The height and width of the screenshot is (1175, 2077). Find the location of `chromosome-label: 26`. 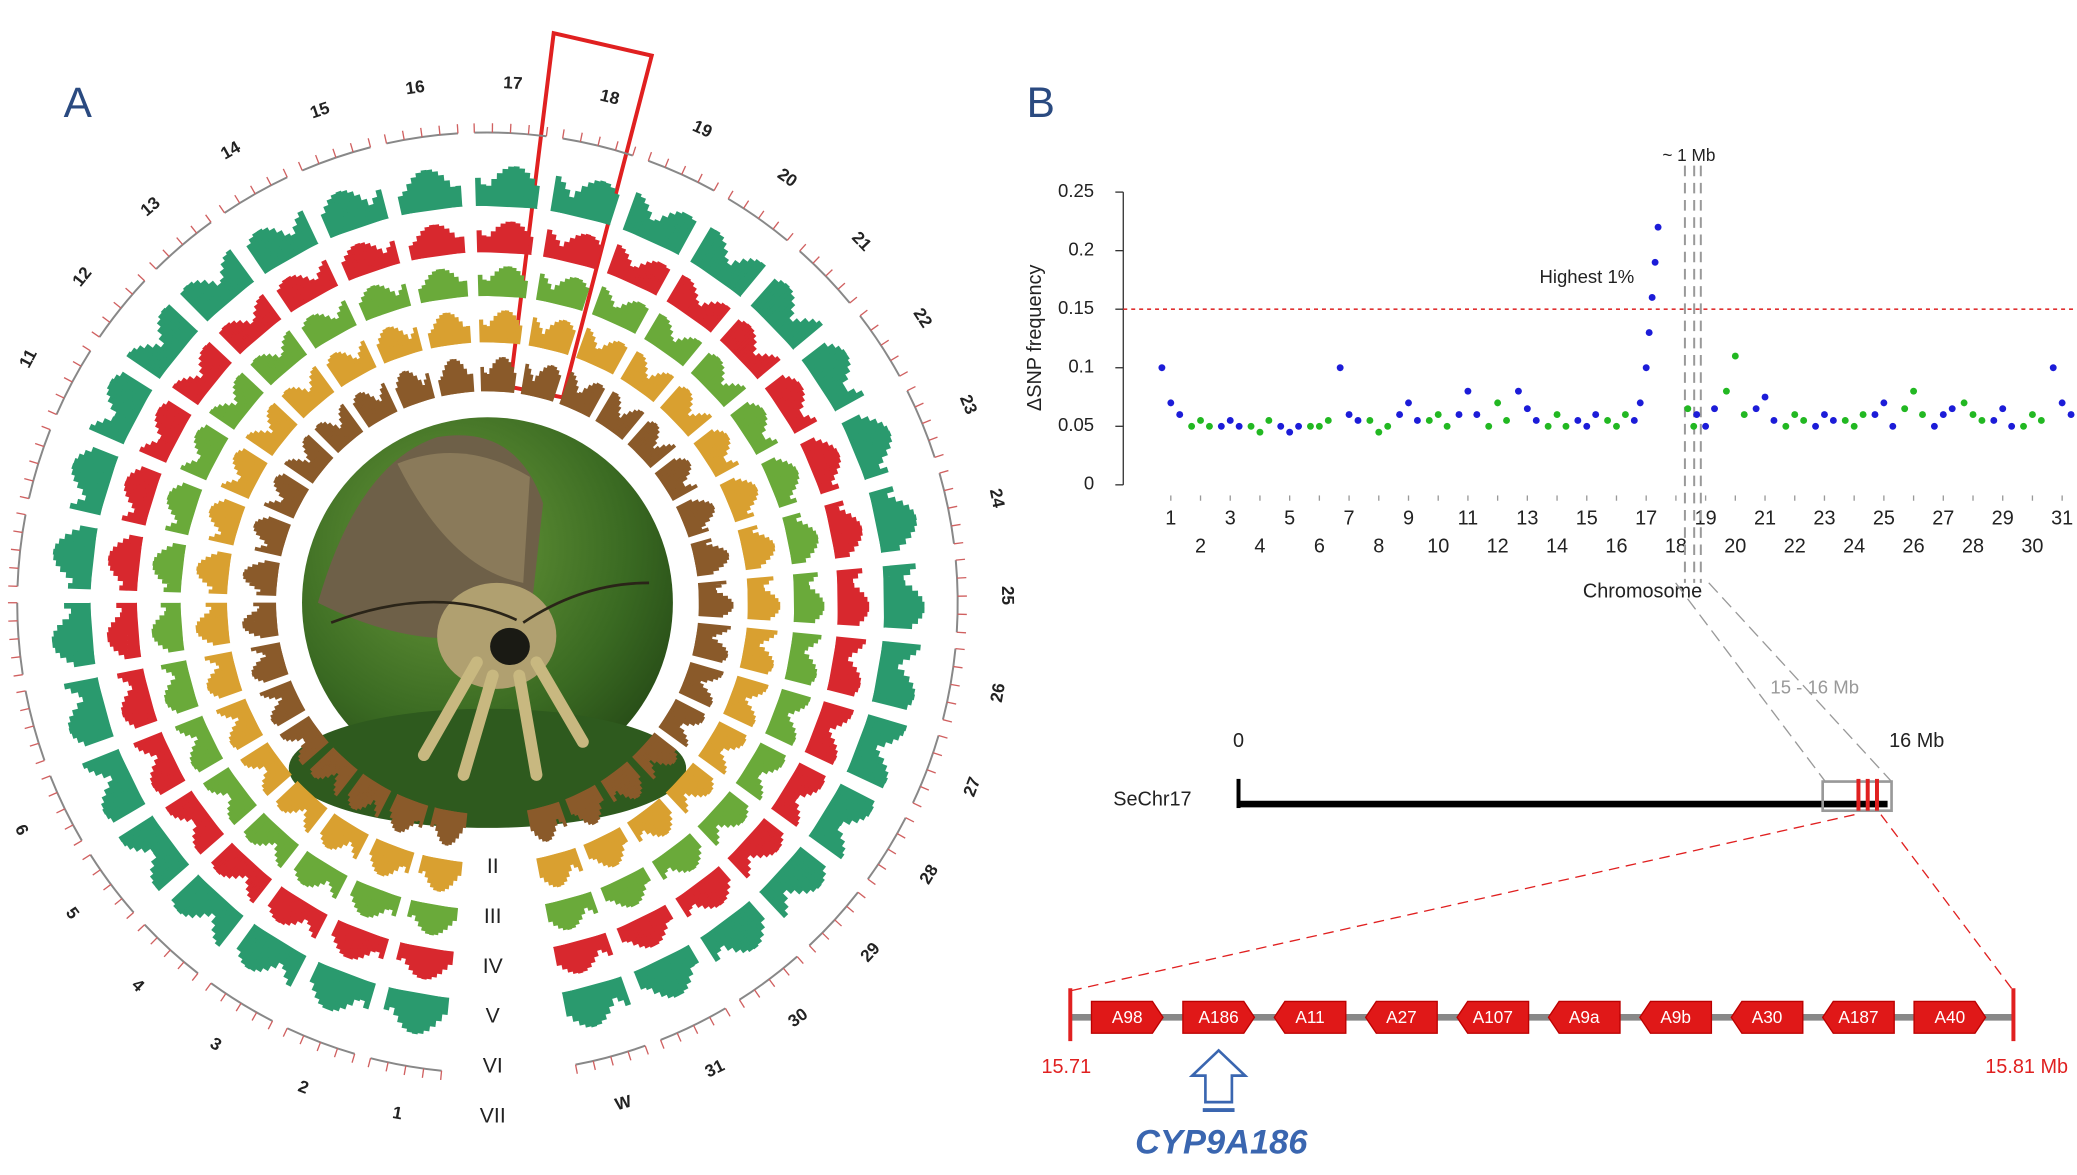

chromosome-label: 26 is located at coordinates (997, 692).